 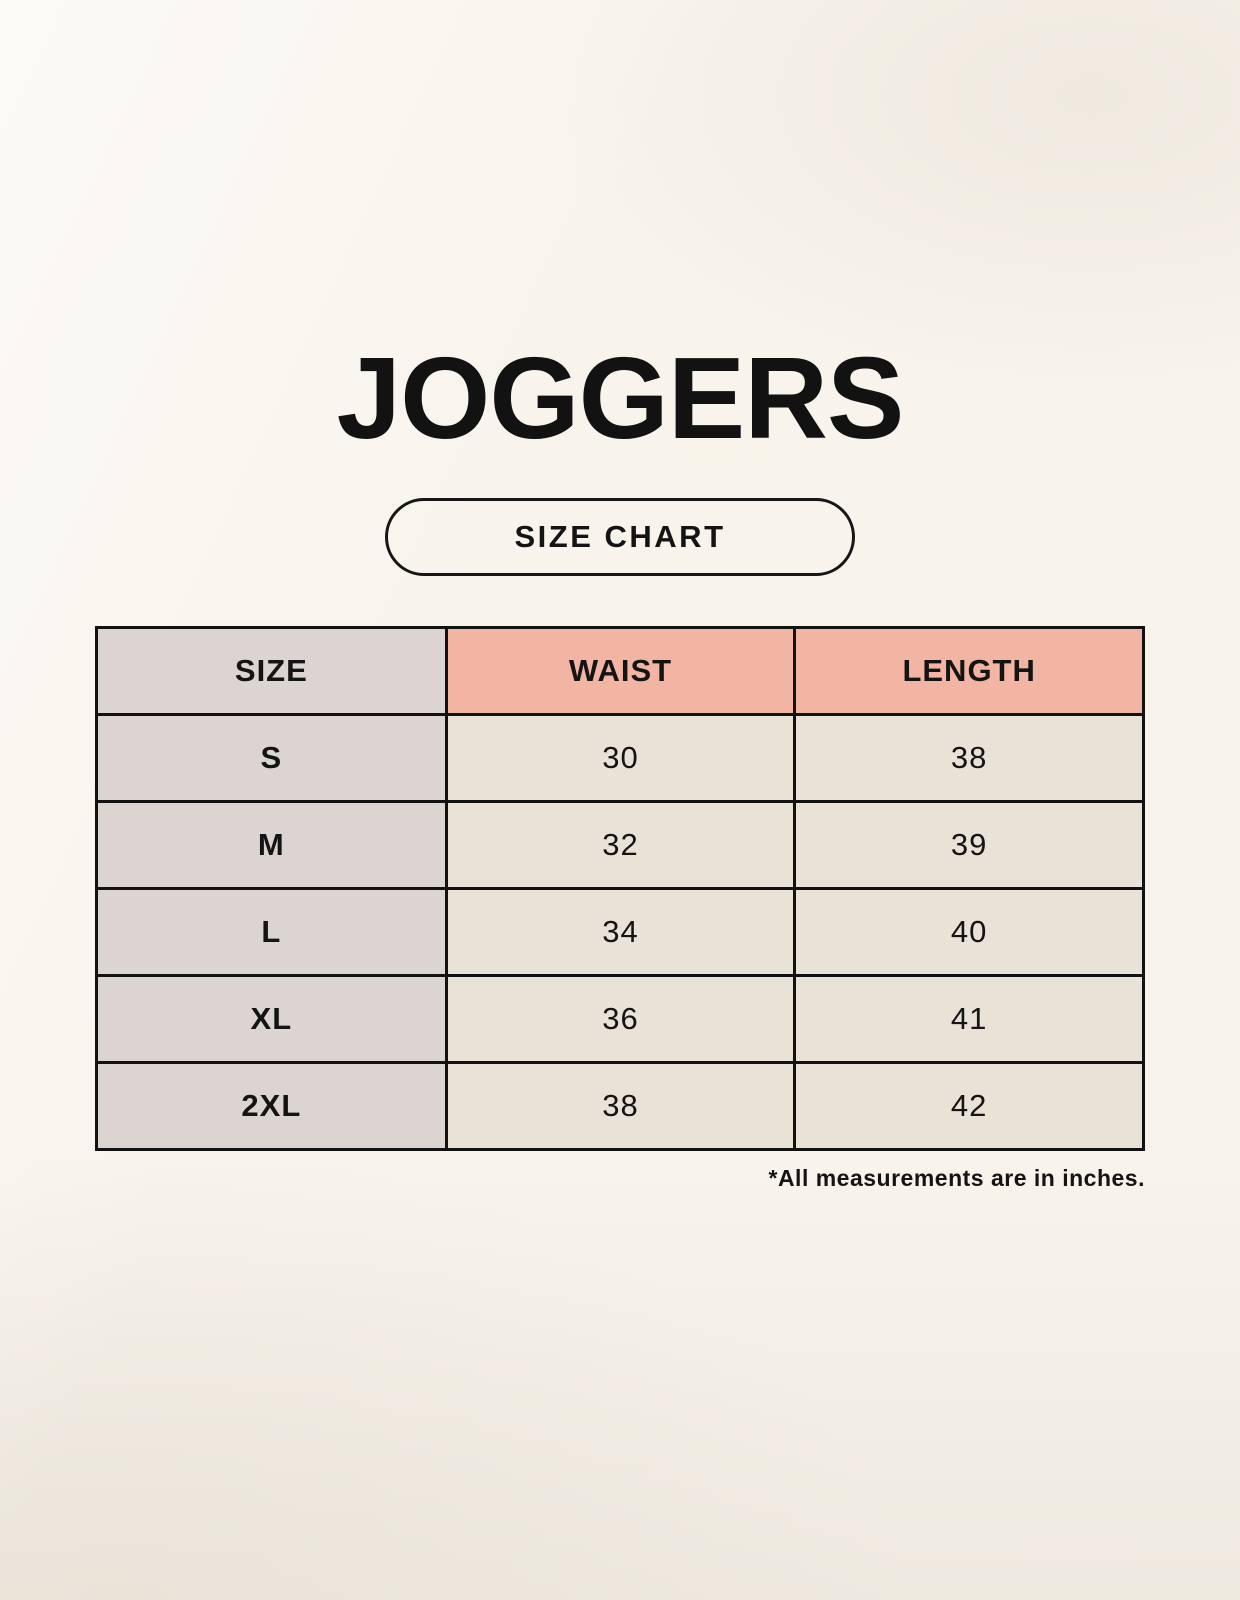 I want to click on table-row-m: M 32 39, so click(x=620, y=845).